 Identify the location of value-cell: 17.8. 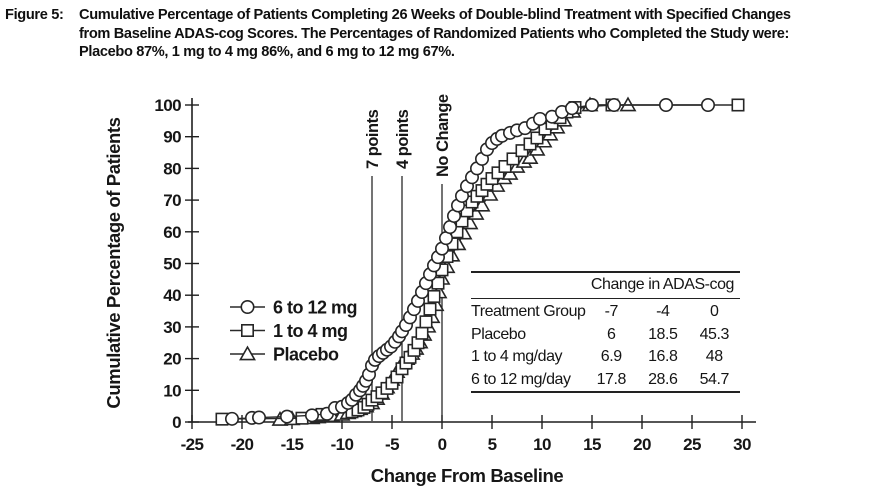
(611, 379).